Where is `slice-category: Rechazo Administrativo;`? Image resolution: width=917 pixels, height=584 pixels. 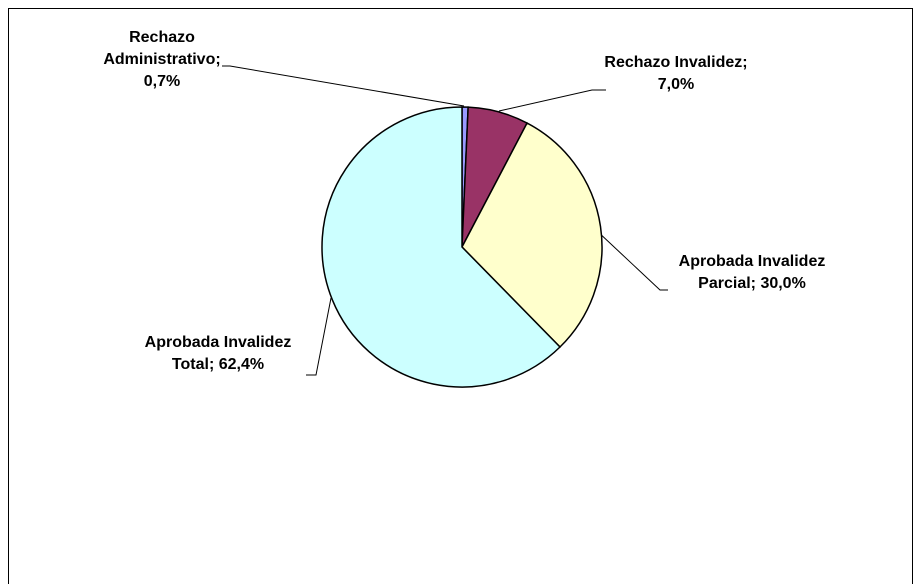 slice-category: Rechazo Administrativo; is located at coordinates (162, 48).